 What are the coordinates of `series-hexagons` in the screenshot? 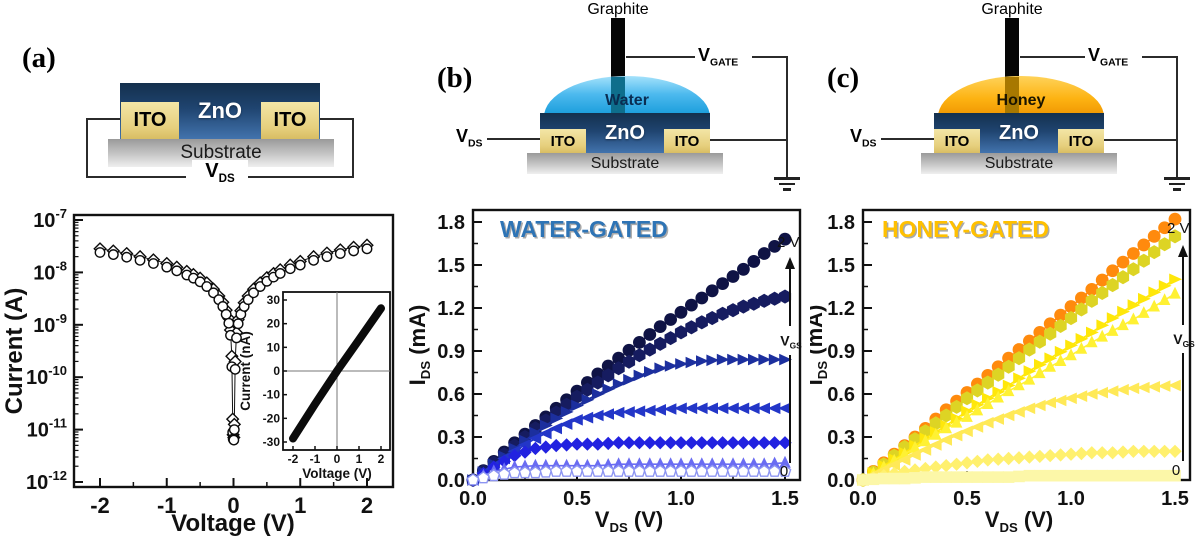 It's located at (1019, 358).